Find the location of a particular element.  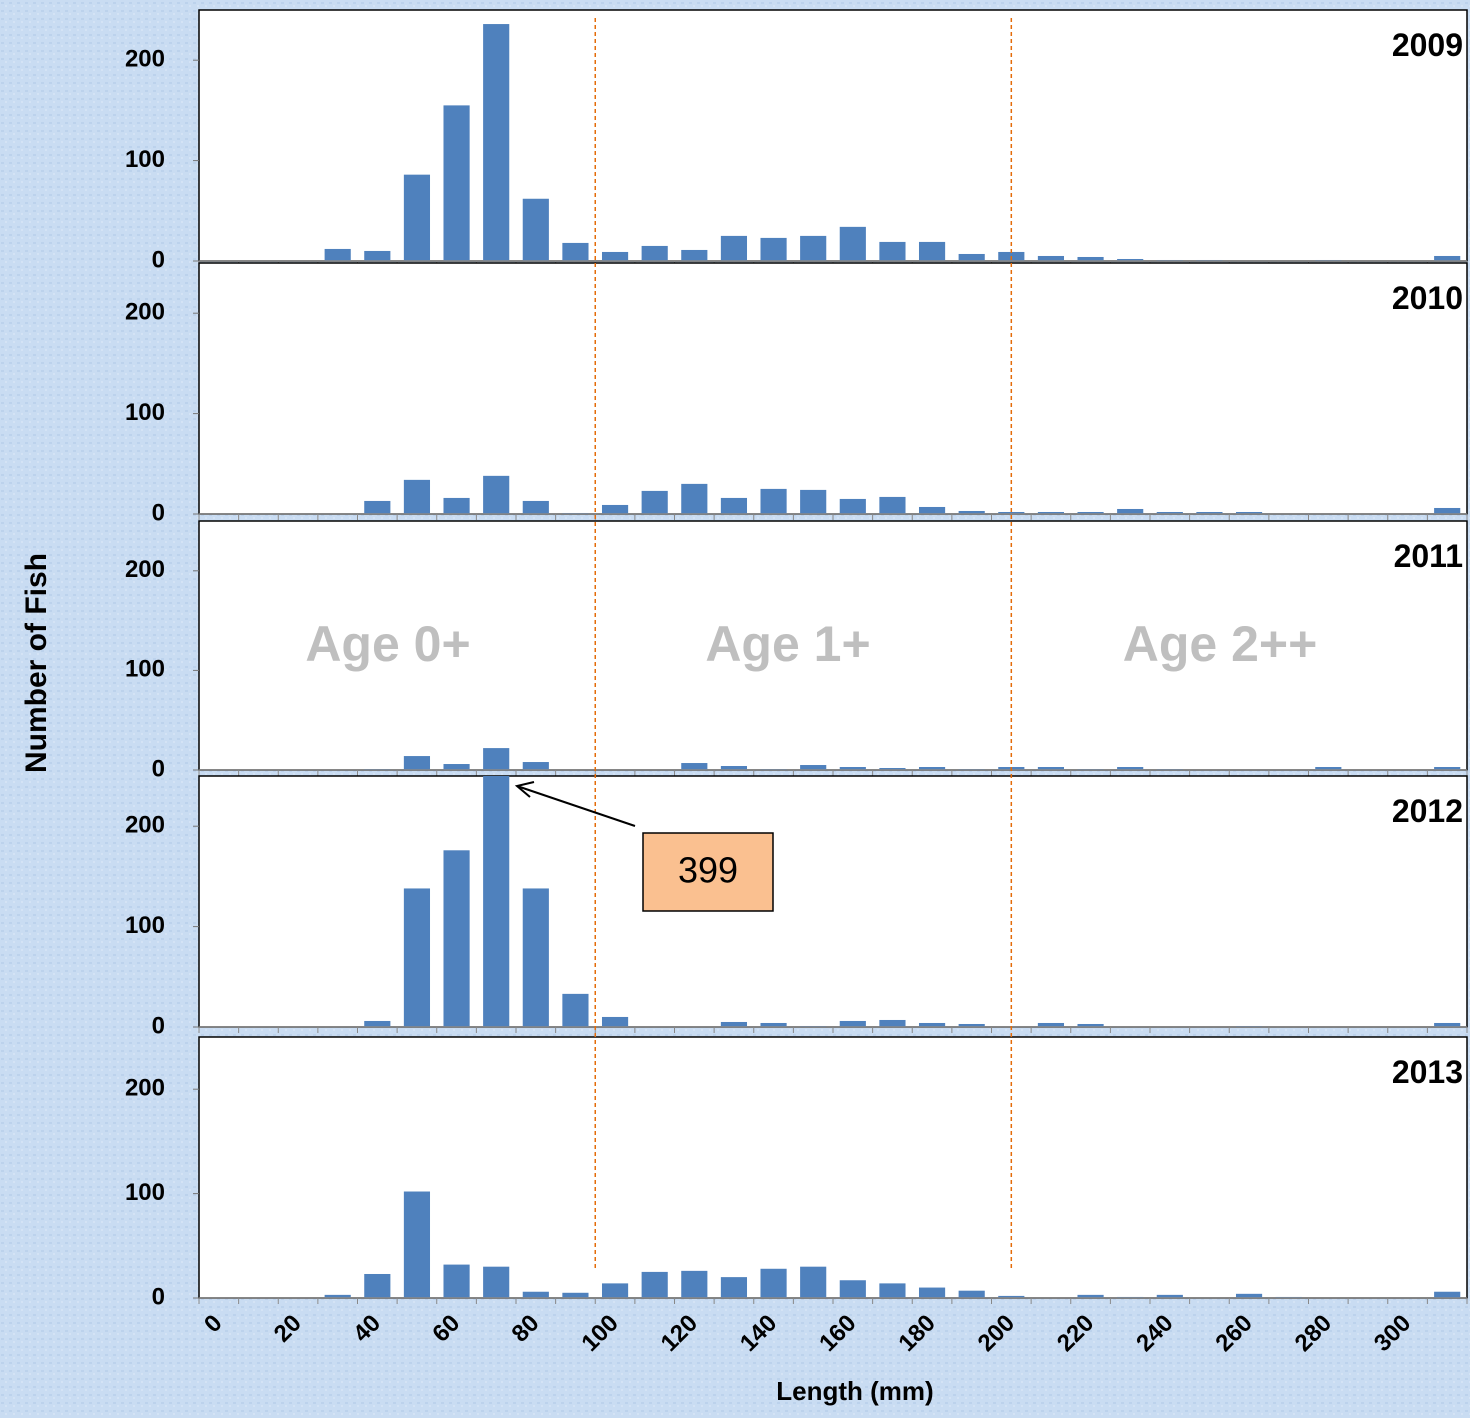

panel-title: 2012 is located at coordinates (1427, 811).